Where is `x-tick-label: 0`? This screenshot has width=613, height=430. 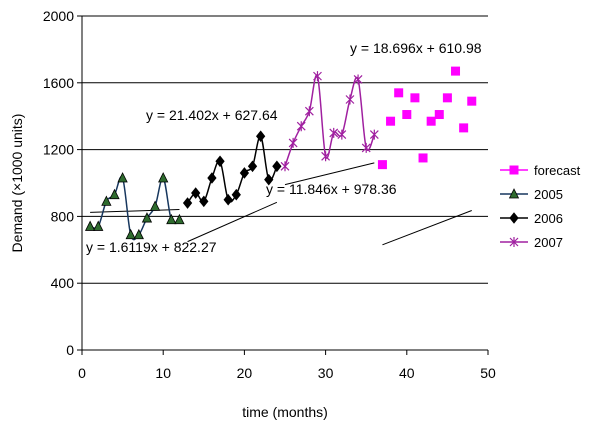 x-tick-label: 0 is located at coordinates (82, 373).